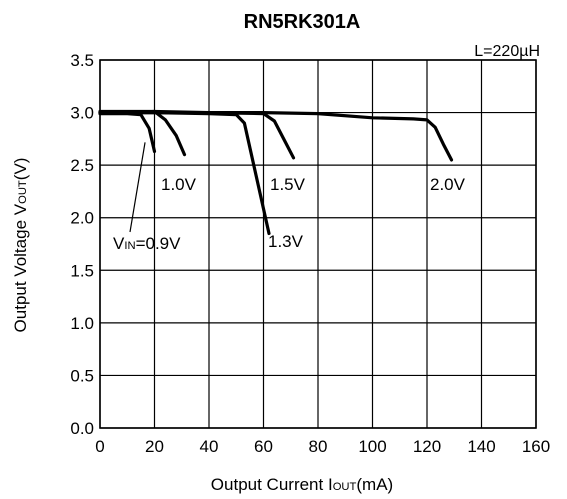 This screenshot has width=567, height=499. I want to click on x-tick-label: 100, so click(372, 446).